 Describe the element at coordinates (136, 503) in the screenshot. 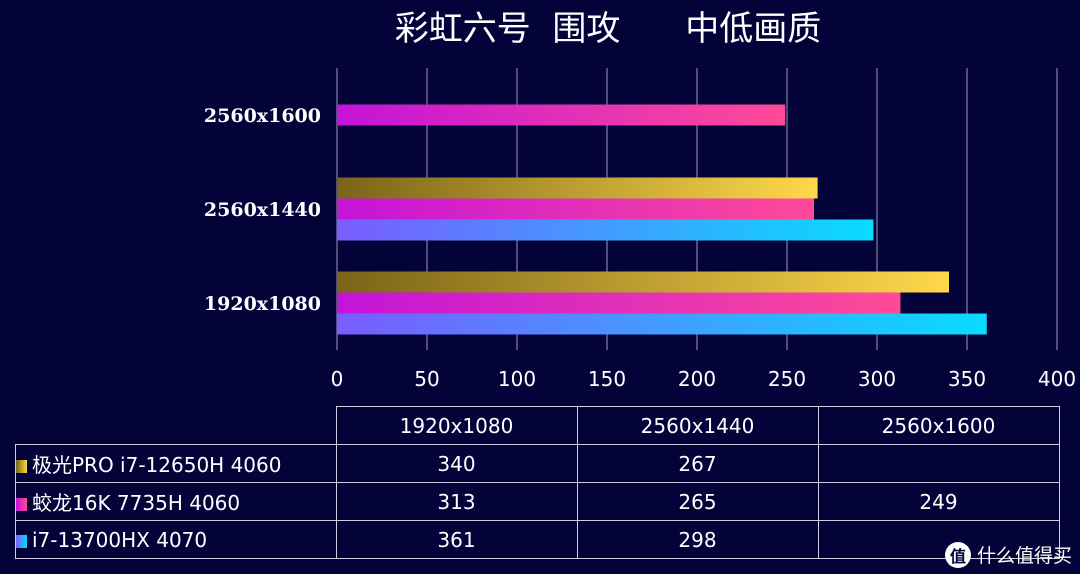

I see `legend-label: 蛟龙16K 7735H 4060` at that location.